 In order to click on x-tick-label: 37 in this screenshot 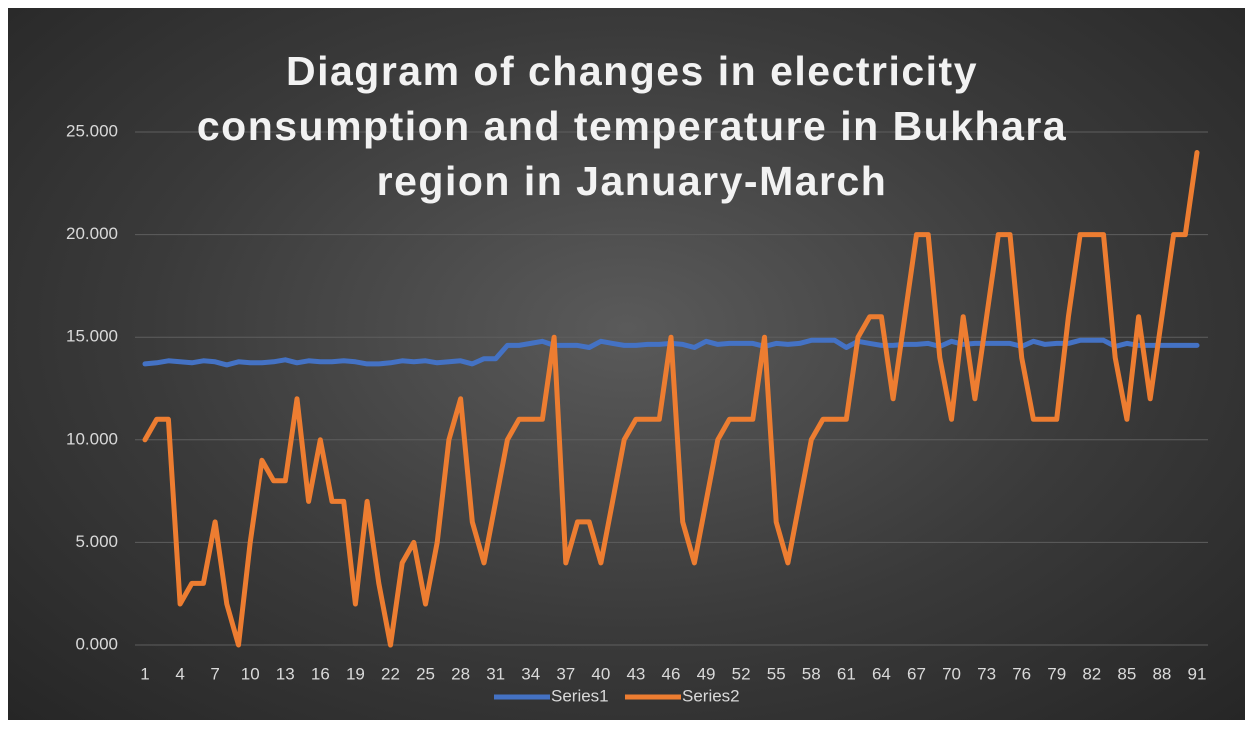, I will do `click(565, 673)`.